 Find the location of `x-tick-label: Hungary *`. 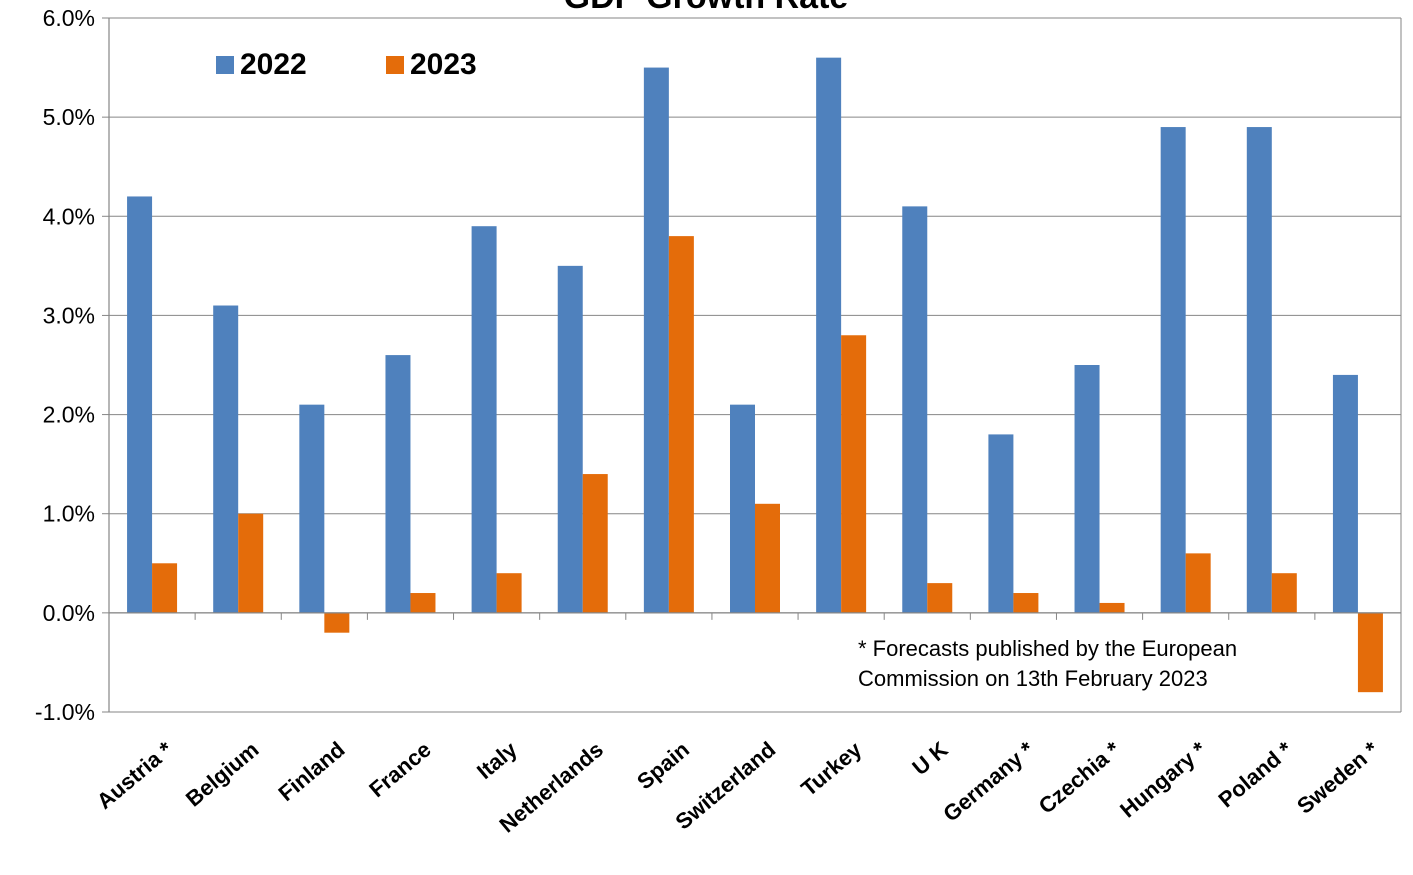

x-tick-label: Hungary * is located at coordinates (1163, 779).